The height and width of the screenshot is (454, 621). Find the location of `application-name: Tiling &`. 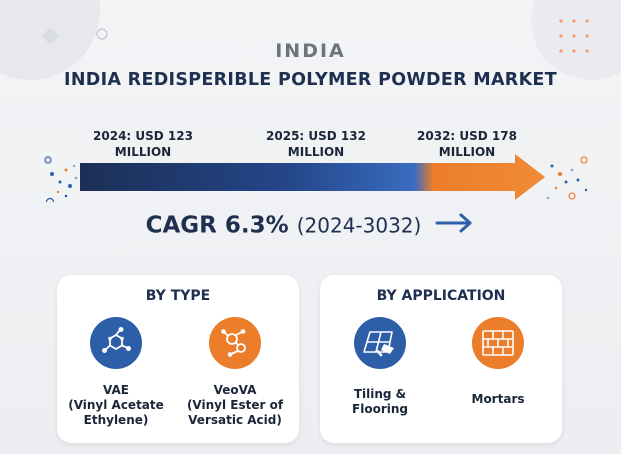

application-name: Tiling & is located at coordinates (380, 394).